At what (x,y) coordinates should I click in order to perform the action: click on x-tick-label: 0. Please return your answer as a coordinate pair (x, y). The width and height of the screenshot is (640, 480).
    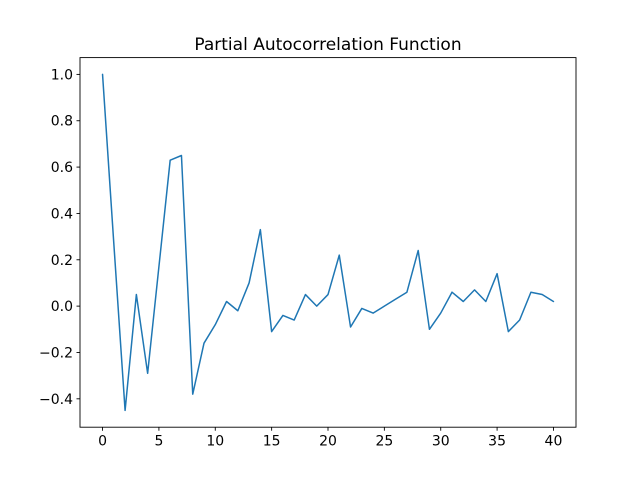
    Looking at the image, I should click on (102, 442).